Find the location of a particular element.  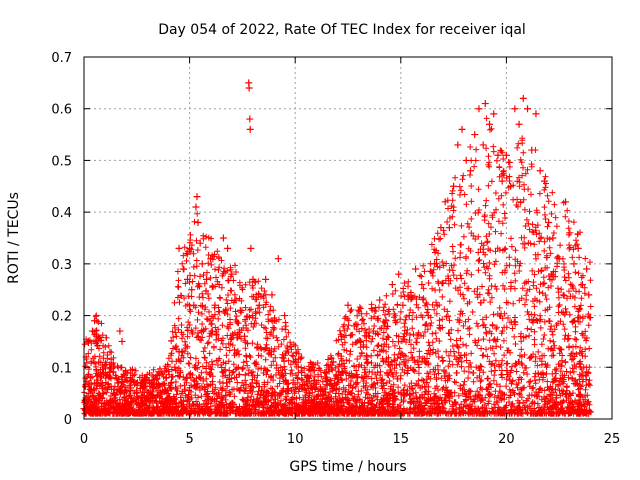

x-tick-label: 25 is located at coordinates (612, 439).